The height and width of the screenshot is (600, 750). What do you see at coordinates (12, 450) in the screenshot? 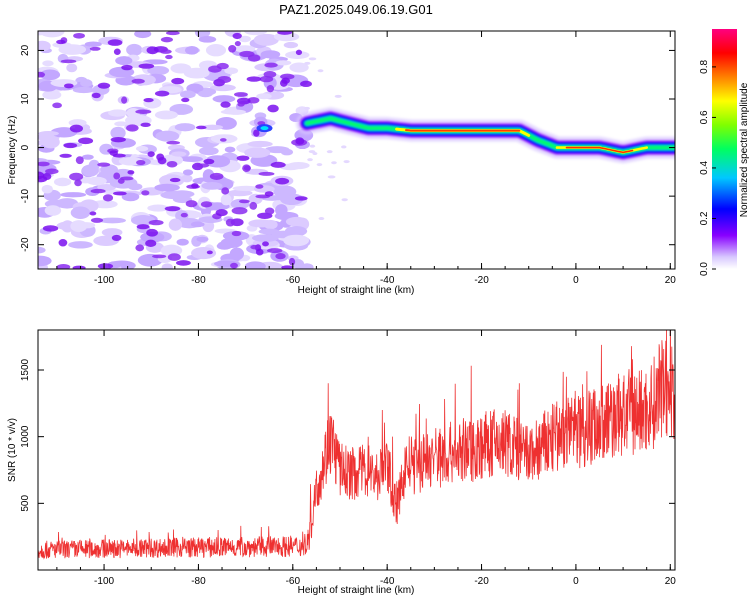
I see `snr-y-label: SNR (10 * v/v)` at bounding box center [12, 450].